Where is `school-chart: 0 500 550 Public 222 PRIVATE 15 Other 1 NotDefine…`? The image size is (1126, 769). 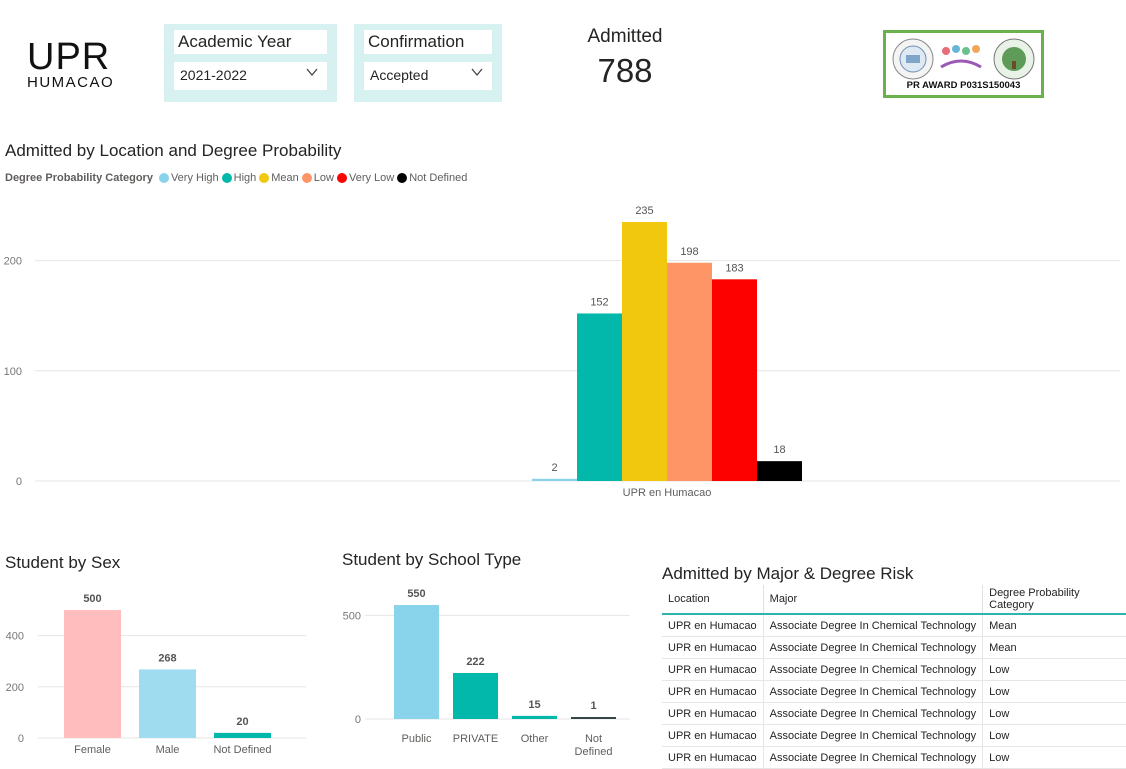
school-chart: 0 500 550 Public 222 PRIVATE 15 Other 1 NotDefine… is located at coordinates (486, 673).